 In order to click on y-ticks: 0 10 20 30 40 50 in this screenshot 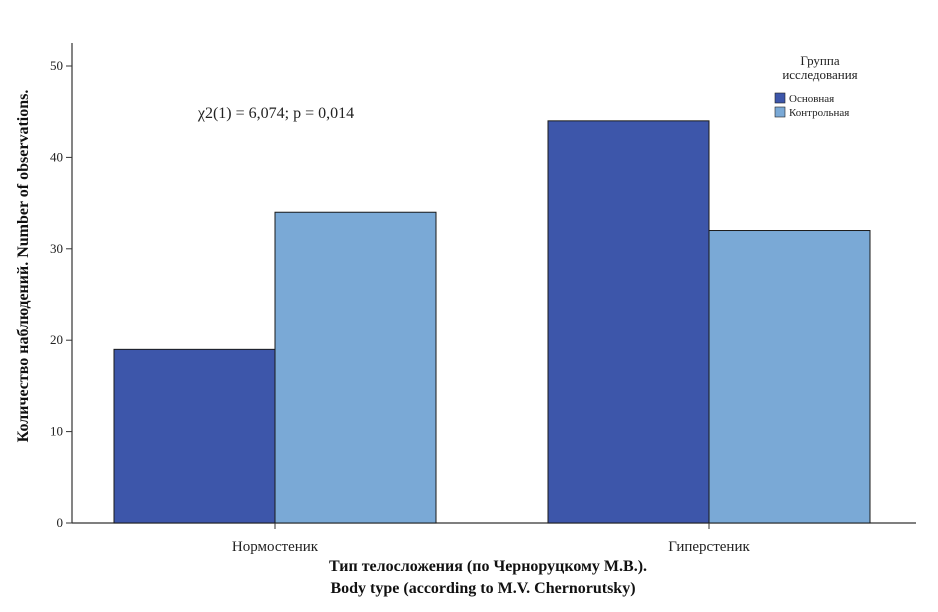, I will do `click(61, 294)`.